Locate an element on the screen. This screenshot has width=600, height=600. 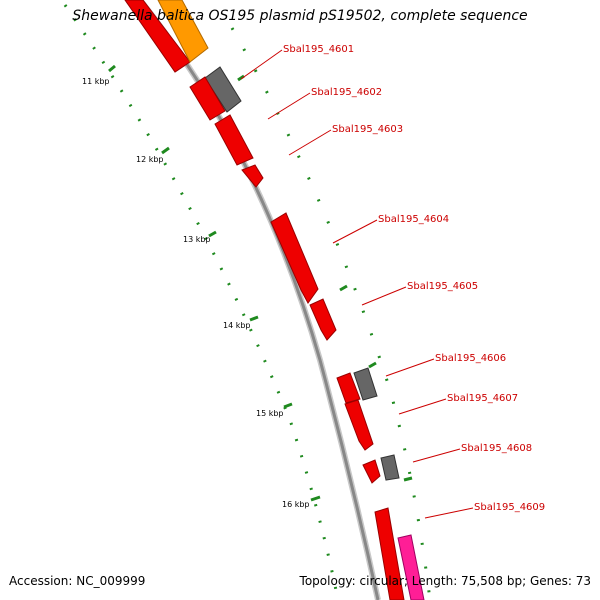
kbp-label-12: 12 kbp is located at coordinates (150, 159).